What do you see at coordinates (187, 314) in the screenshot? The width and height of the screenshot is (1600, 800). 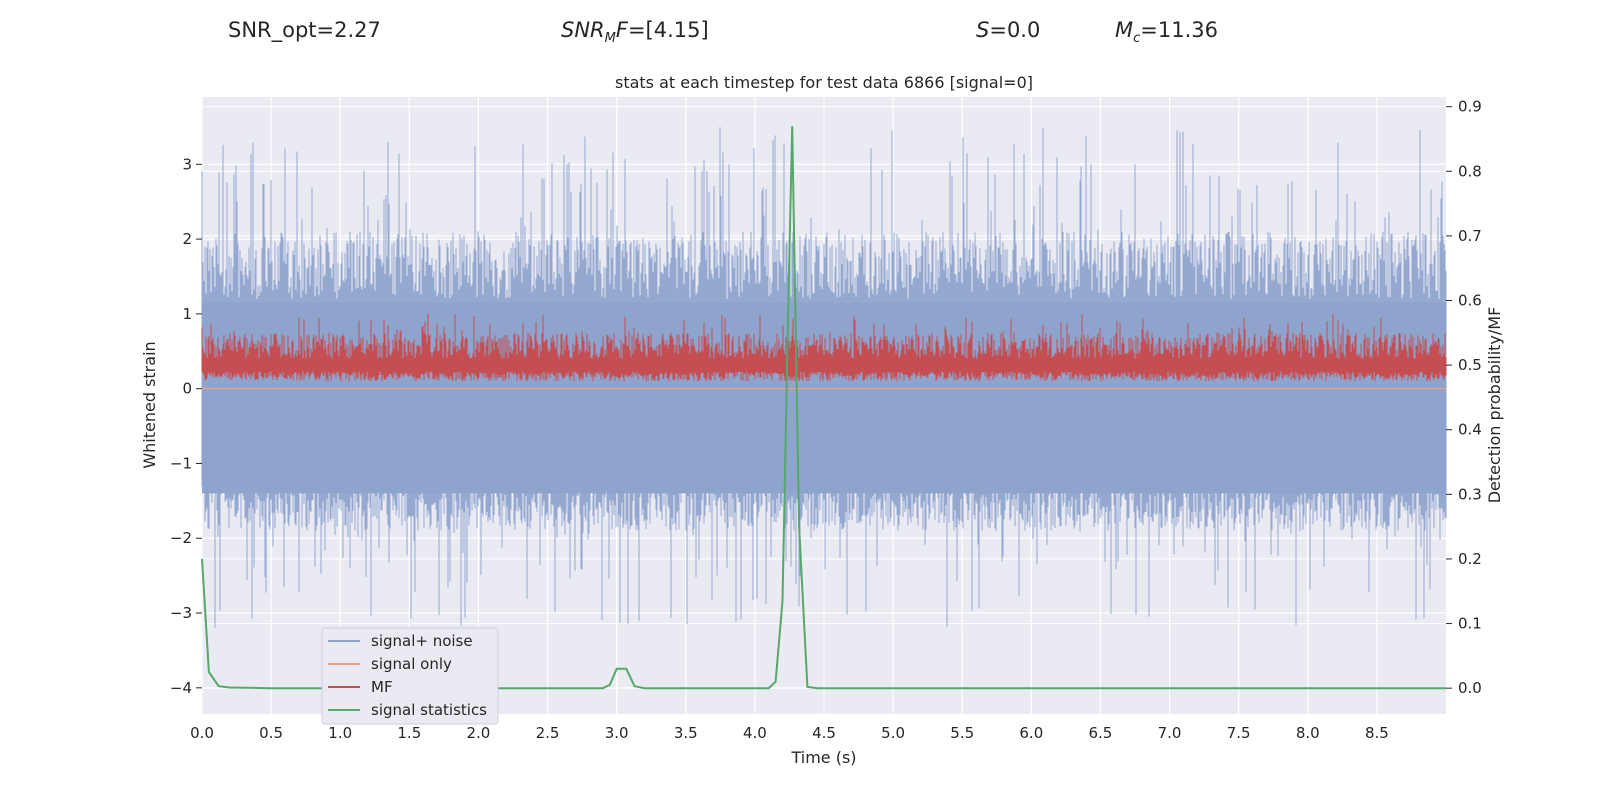 I see `y-tick-label: 1` at bounding box center [187, 314].